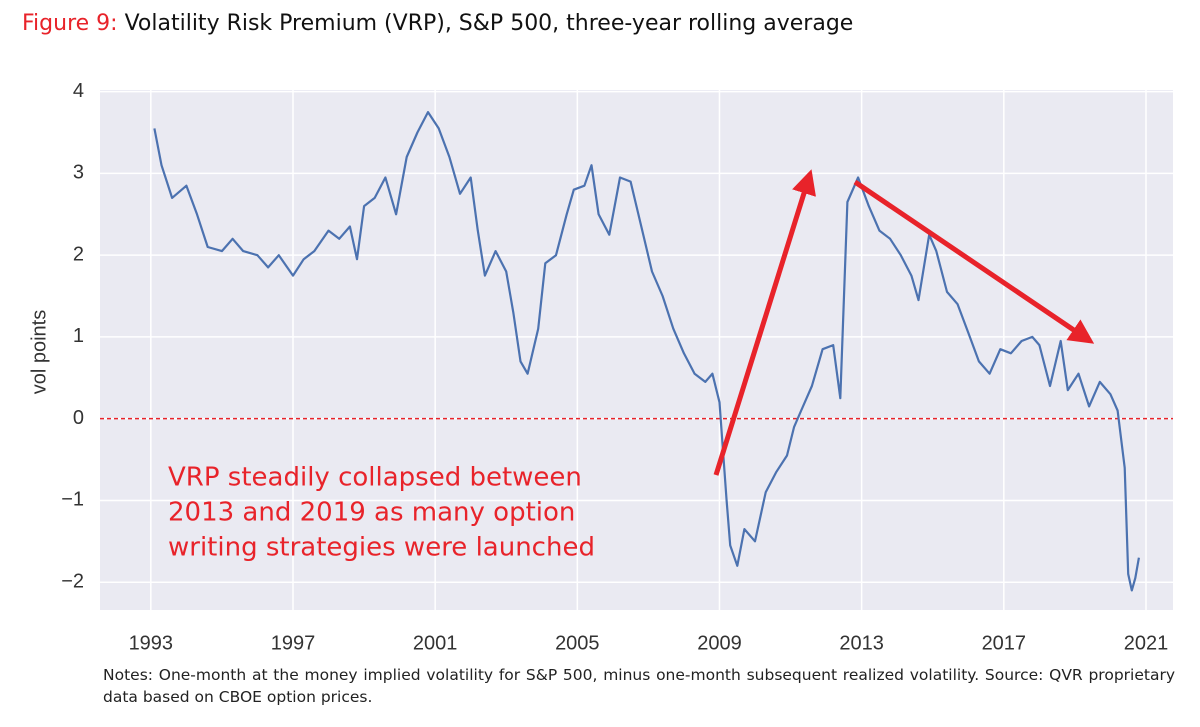  I want to click on annotation: 2013 and 2019 as many option, so click(371, 513).